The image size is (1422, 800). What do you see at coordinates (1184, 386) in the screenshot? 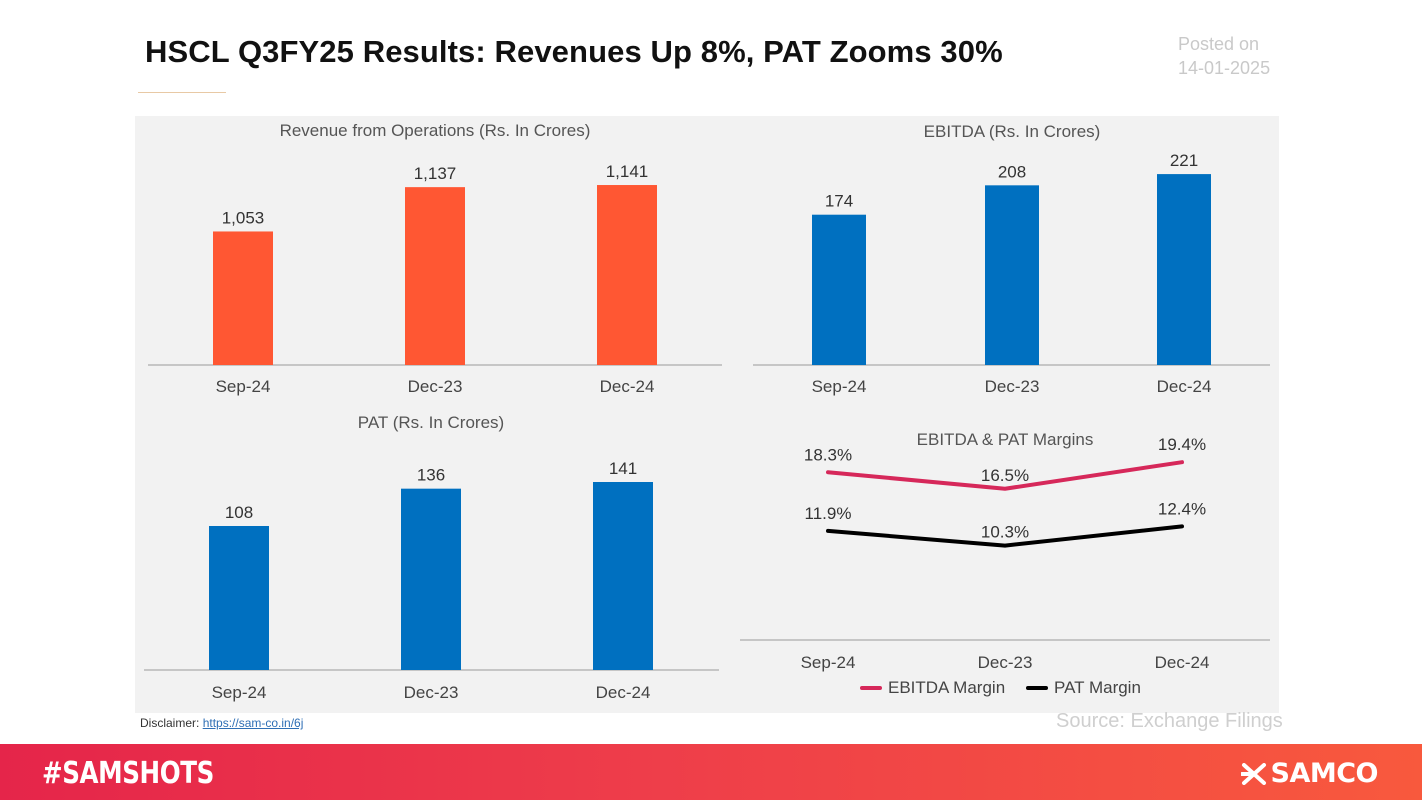
I see `ebitda-tick-label-3: Dec-24` at bounding box center [1184, 386].